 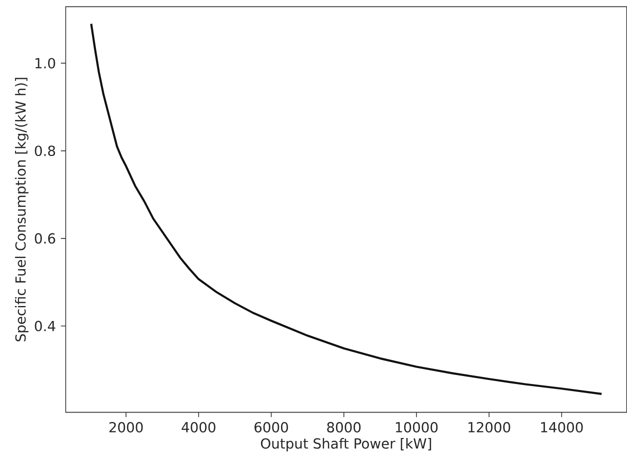 I want to click on x-tick-label: 4000, so click(x=199, y=427).